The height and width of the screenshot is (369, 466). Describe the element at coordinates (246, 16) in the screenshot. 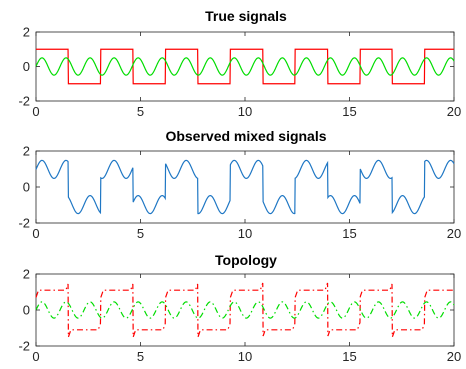

I see `chart-title: True signals` at that location.